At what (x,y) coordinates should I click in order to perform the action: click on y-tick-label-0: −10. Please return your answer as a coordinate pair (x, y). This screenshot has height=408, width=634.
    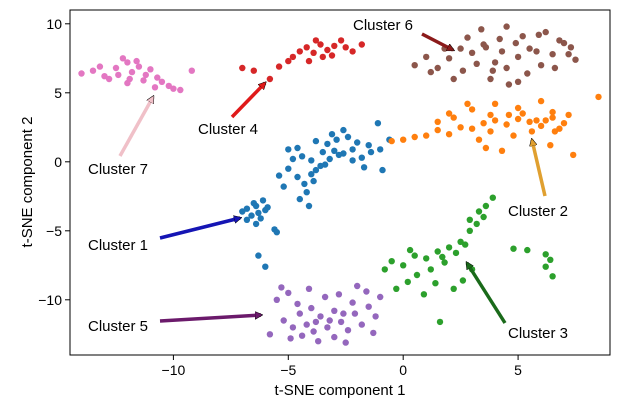
    Looking at the image, I should click on (50, 300).